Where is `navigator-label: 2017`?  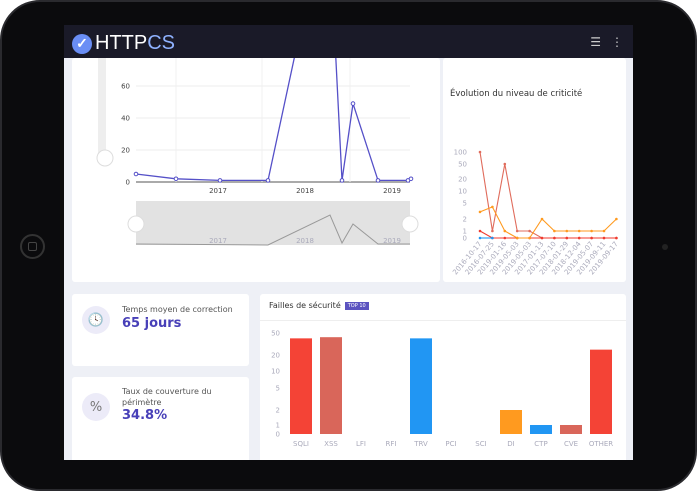 navigator-label: 2017 is located at coordinates (218, 241).